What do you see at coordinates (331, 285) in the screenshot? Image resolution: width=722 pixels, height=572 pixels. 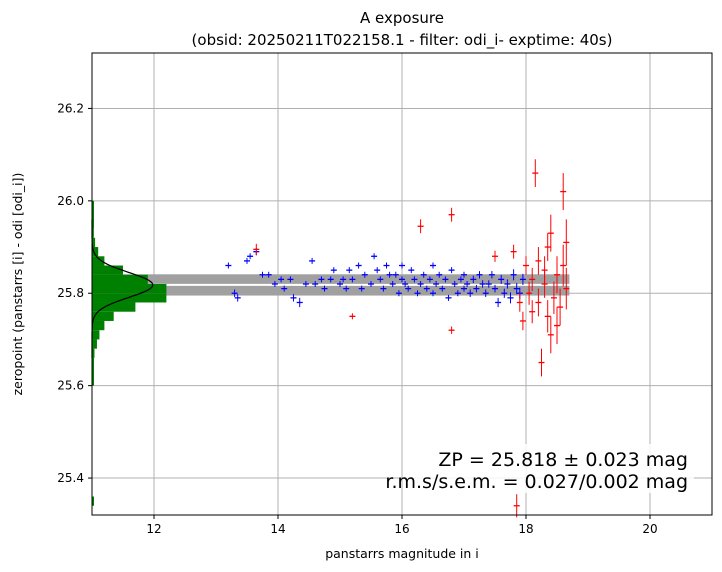 I see `zeropoint-band` at bounding box center [331, 285].